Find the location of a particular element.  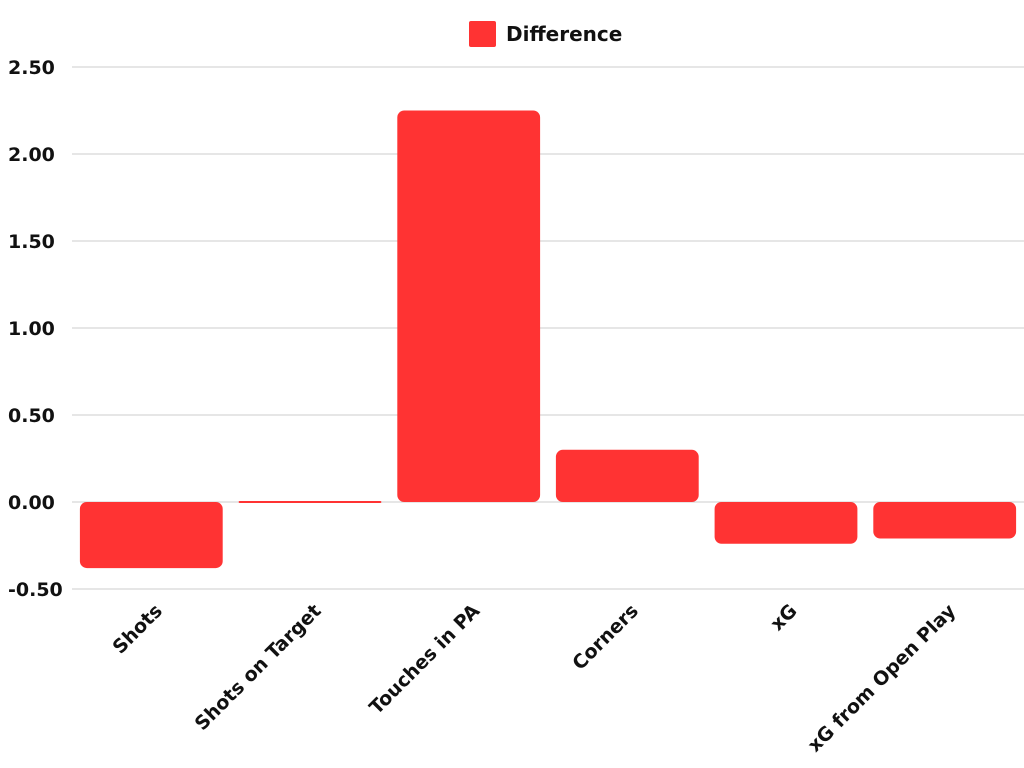

y-tick-label: 0.50 is located at coordinates (31, 416).